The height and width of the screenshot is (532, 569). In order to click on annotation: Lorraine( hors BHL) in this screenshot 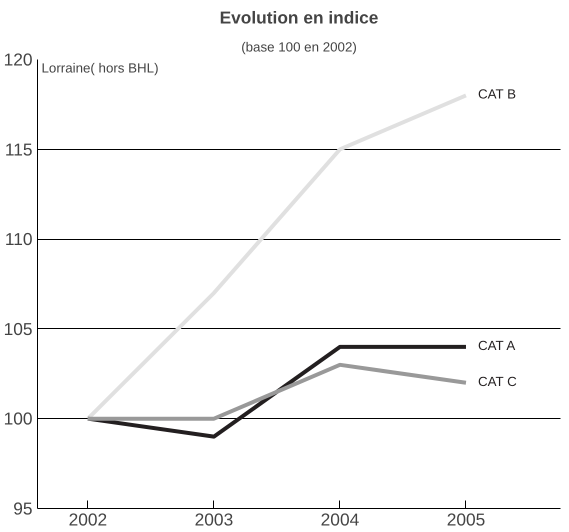, I will do `click(100, 68)`.